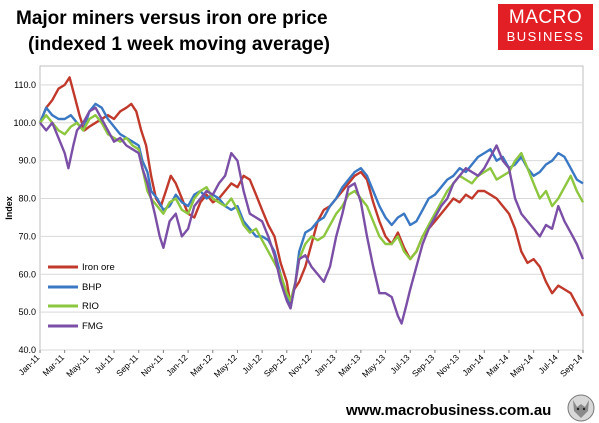 Image resolution: width=599 pixels, height=423 pixels. I want to click on x-tick-label: Jan-13, so click(325, 365).